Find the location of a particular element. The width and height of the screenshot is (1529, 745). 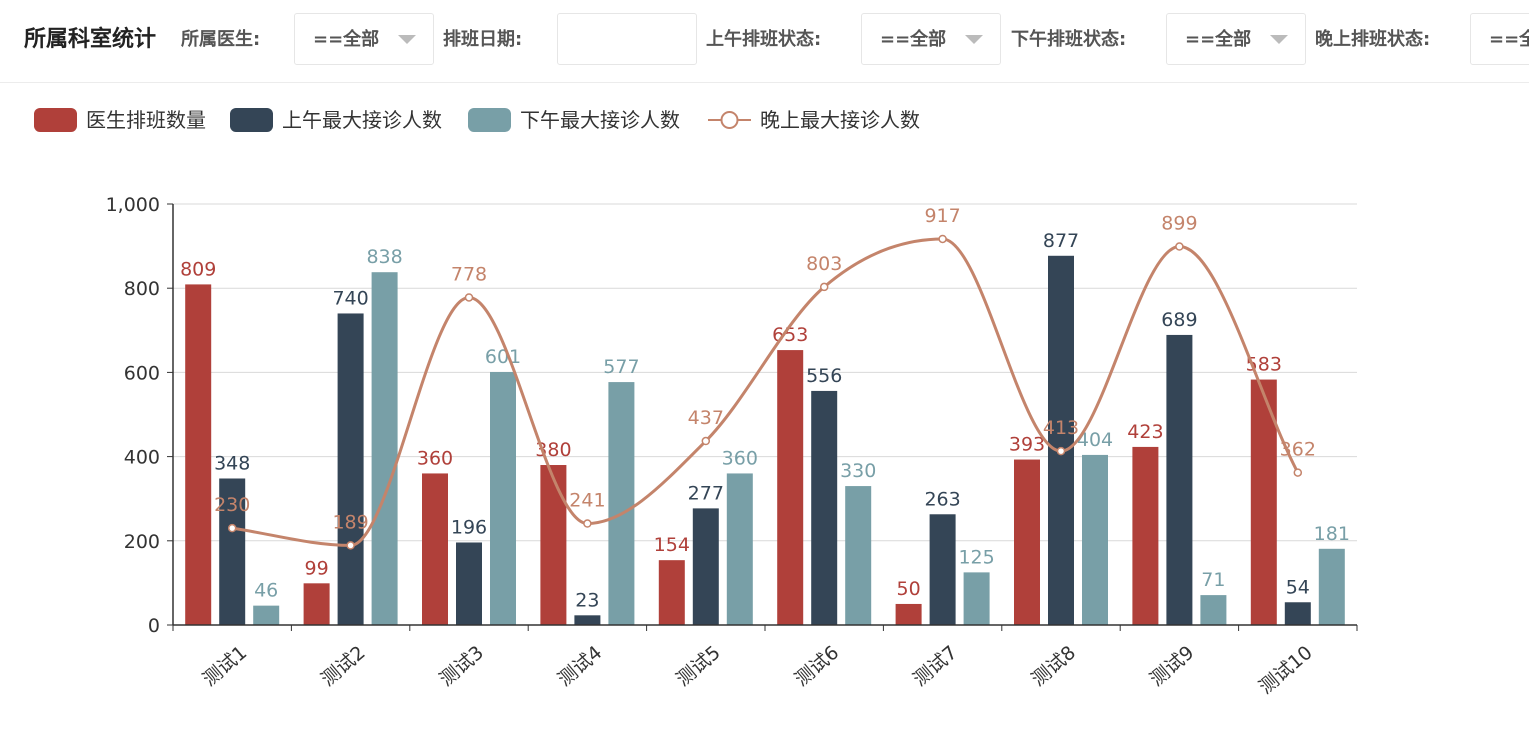

line-value-label: 230 is located at coordinates (232, 505).